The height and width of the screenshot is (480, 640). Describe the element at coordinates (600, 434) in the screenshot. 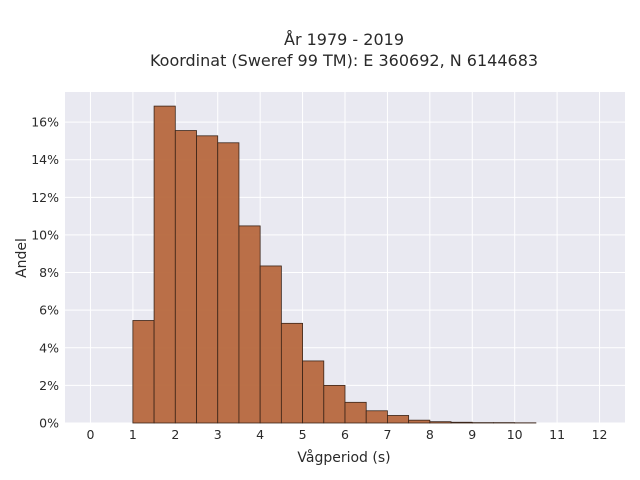

I see `x-tick-label: 12` at that location.